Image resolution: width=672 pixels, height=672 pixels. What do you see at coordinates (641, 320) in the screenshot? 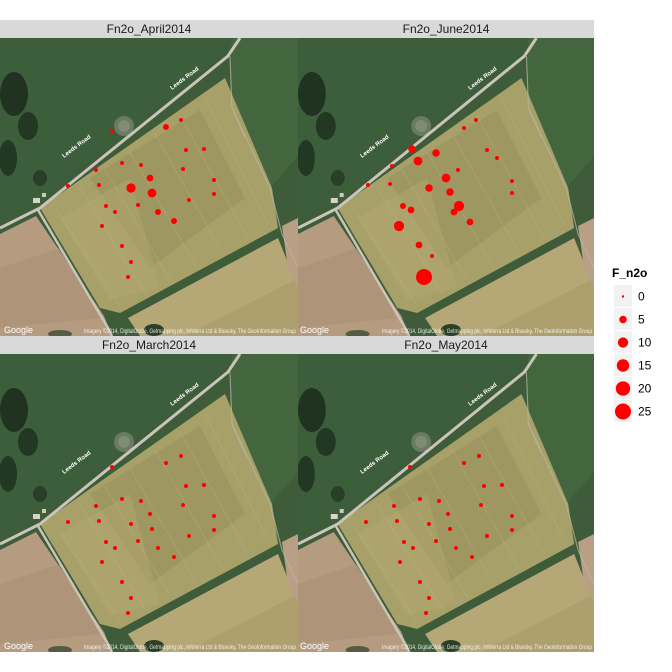
I see `legend-label-2: 5` at bounding box center [641, 320].